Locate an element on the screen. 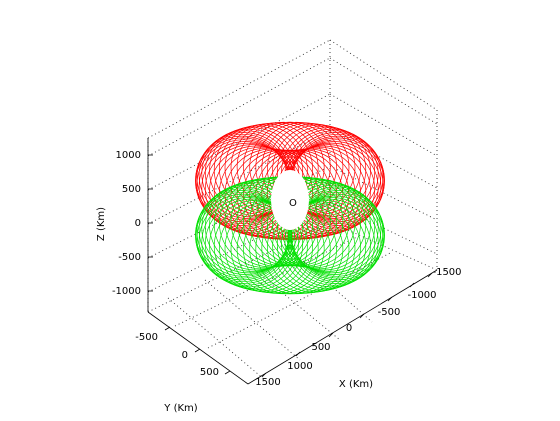 This screenshot has width=560, height=421. y-axis: -500 0 500 Y (Km) is located at coordinates (183, 370).